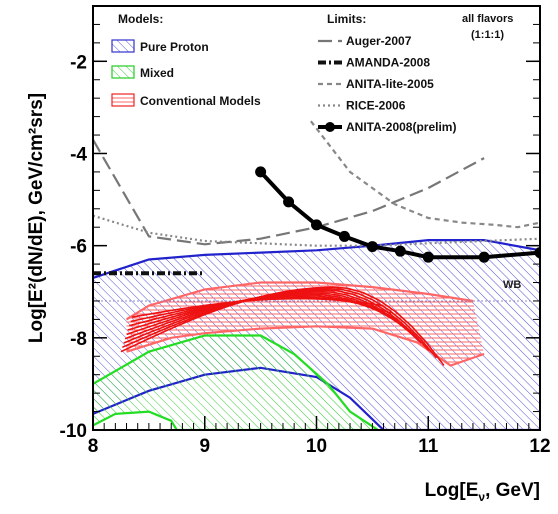 The width and height of the screenshot is (558, 514). I want to click on x-axis-label-main: Log[E, so click(452, 490).